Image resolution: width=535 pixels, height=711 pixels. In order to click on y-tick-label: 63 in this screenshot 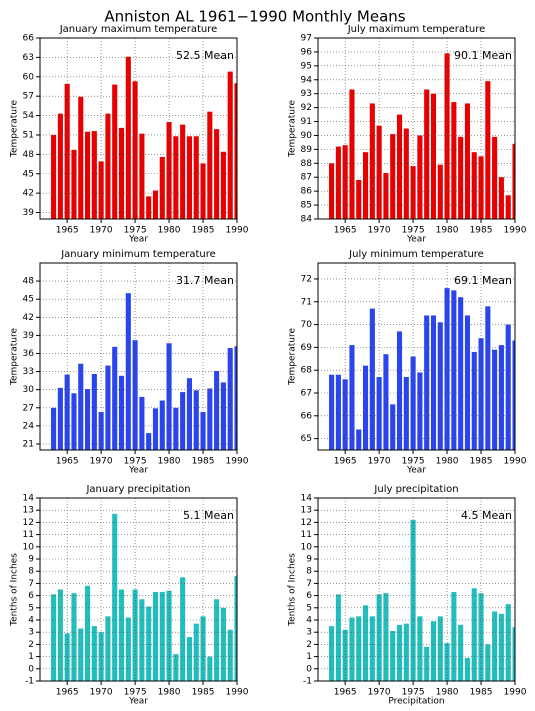, I will do `click(28, 58)`.